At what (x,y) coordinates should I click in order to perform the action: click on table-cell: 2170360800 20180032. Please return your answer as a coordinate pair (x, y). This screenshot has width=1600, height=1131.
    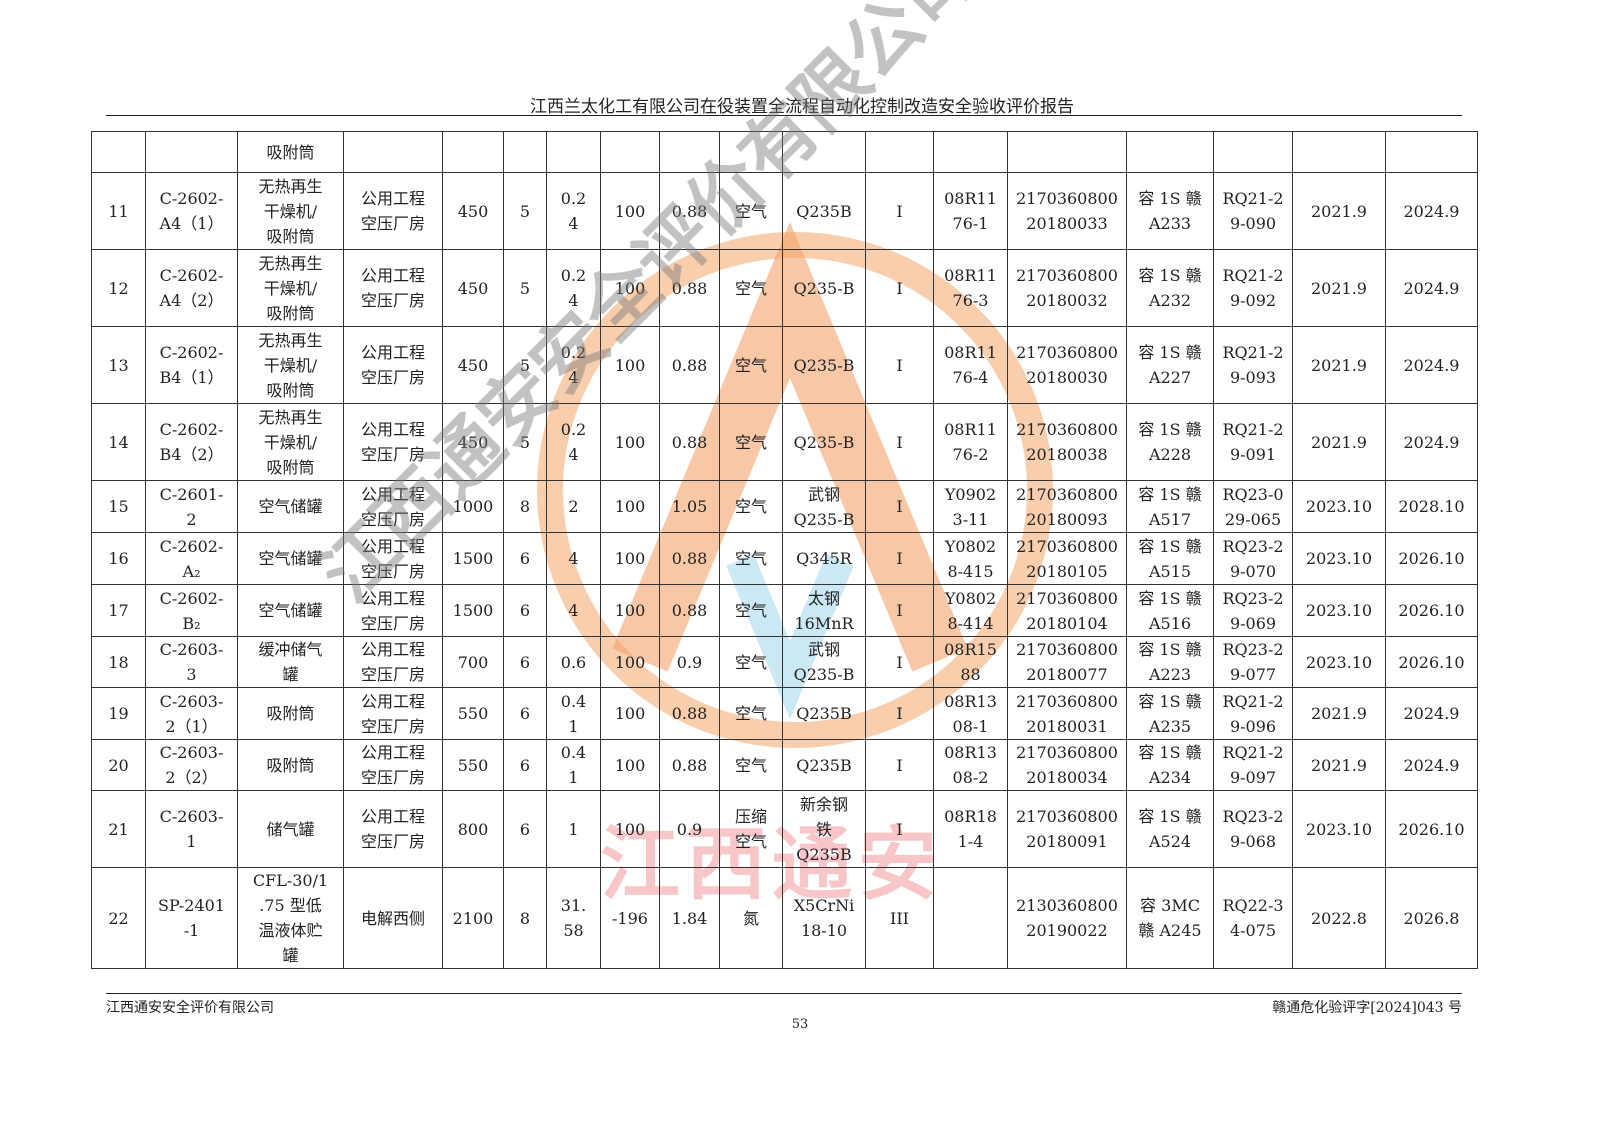
    Looking at the image, I should click on (1067, 288).